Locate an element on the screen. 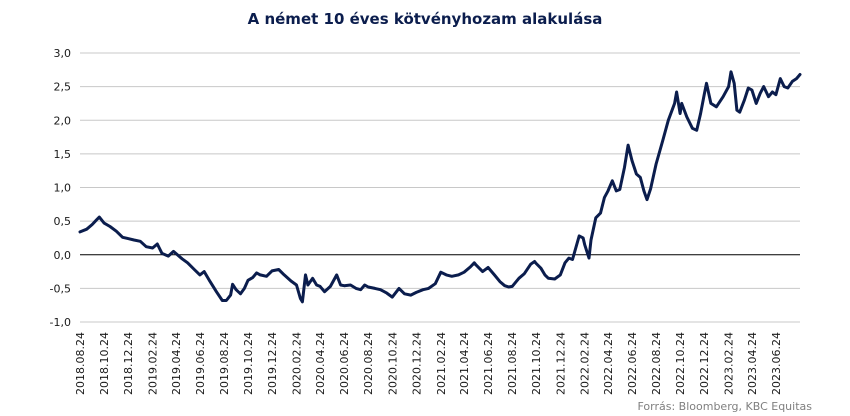 The height and width of the screenshot is (416, 850). x-tick-label: 2022.12.24 is located at coordinates (704, 363).